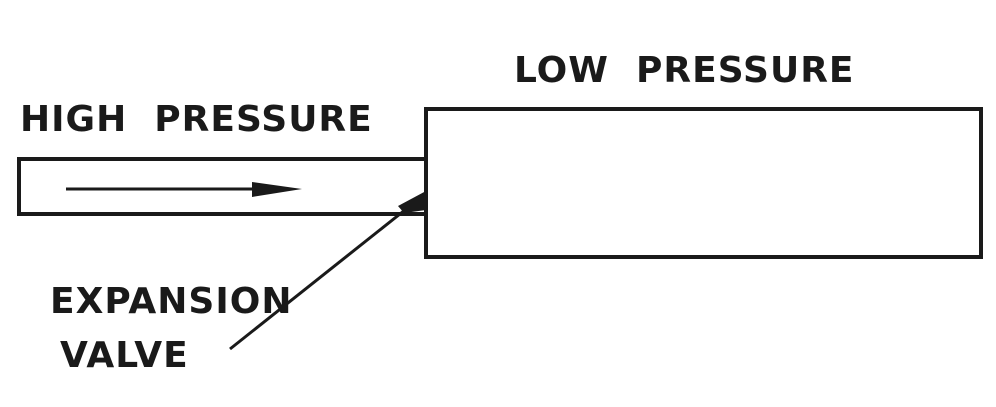  Describe the element at coordinates (277, 189) in the screenshot. I see `flow-arrow-head` at that location.